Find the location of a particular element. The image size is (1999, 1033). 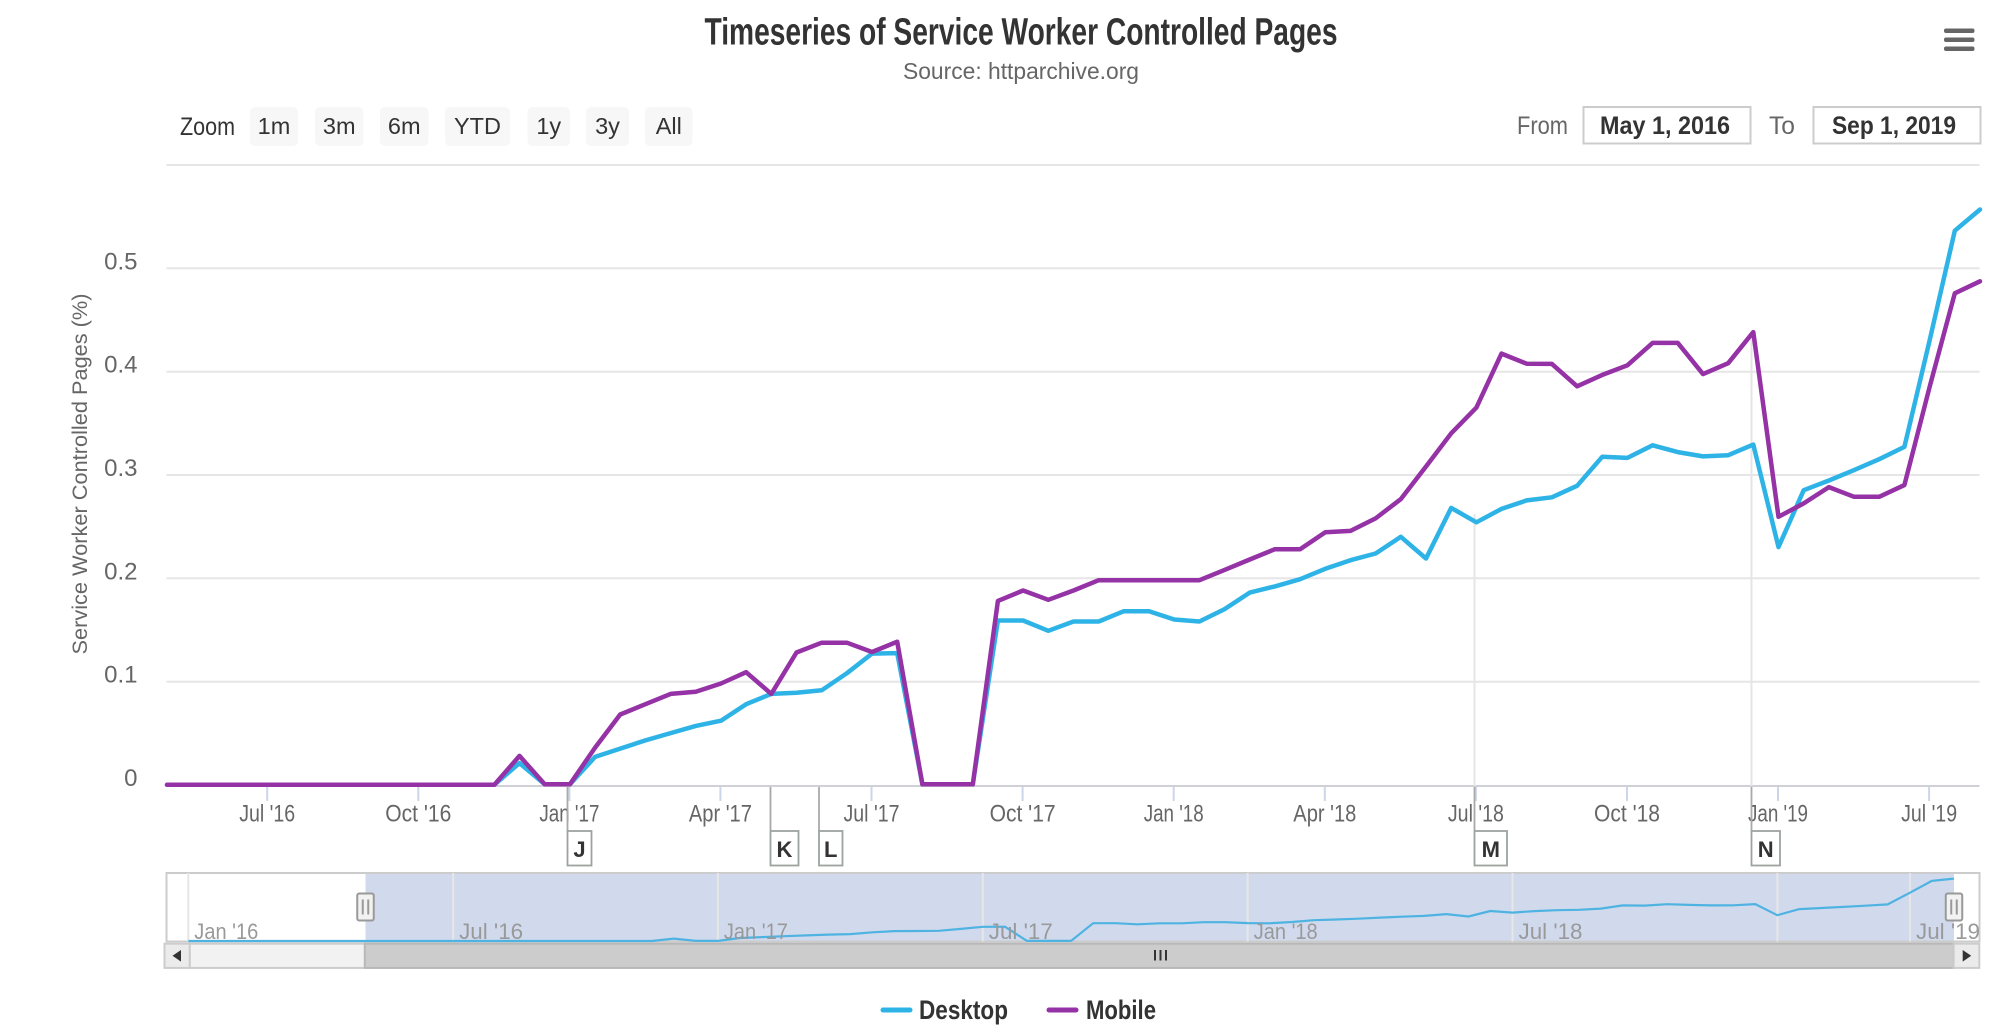

svg-text: N is located at coordinates (1766, 849).